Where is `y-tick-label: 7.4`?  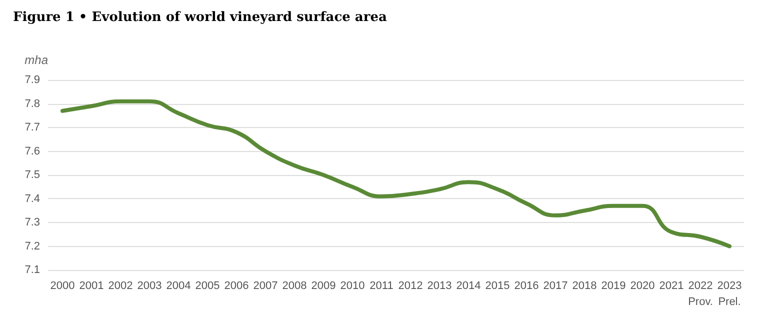
y-tick-label: 7.4 is located at coordinates (32, 198).